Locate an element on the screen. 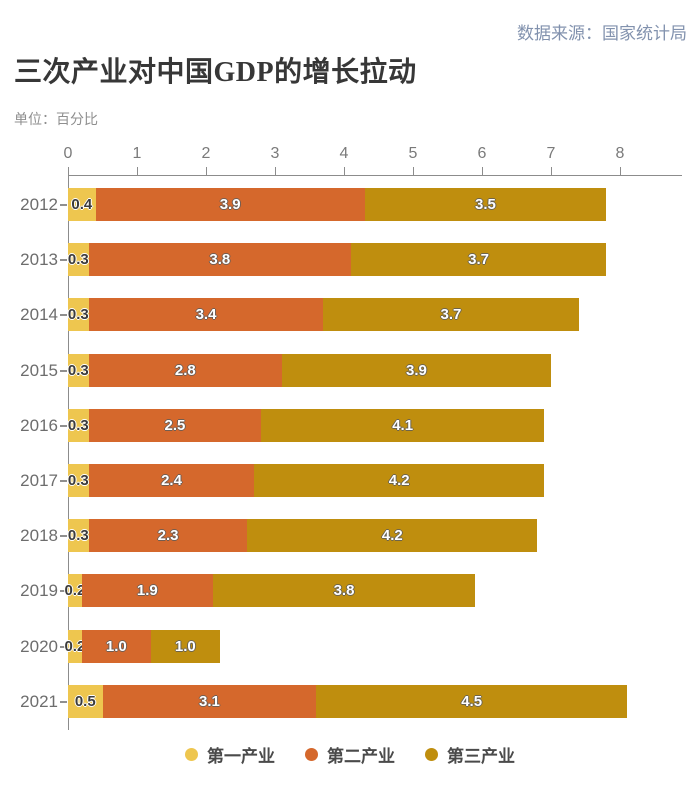 The image size is (700, 800). x-axis-tick-label: 0 is located at coordinates (68, 153).